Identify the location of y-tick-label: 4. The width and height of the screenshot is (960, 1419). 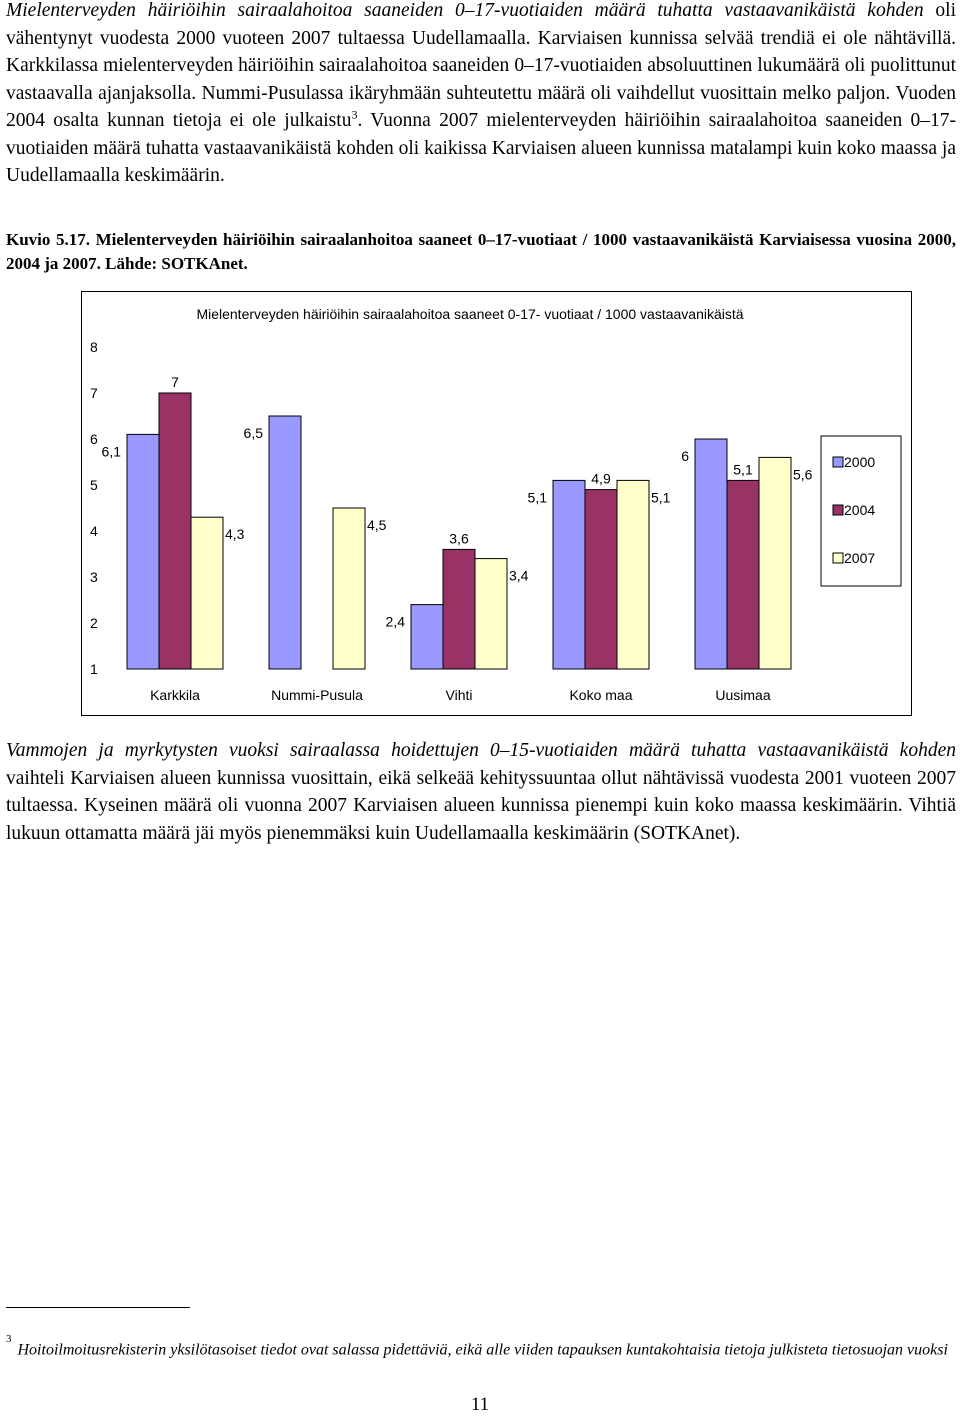
(94, 531).